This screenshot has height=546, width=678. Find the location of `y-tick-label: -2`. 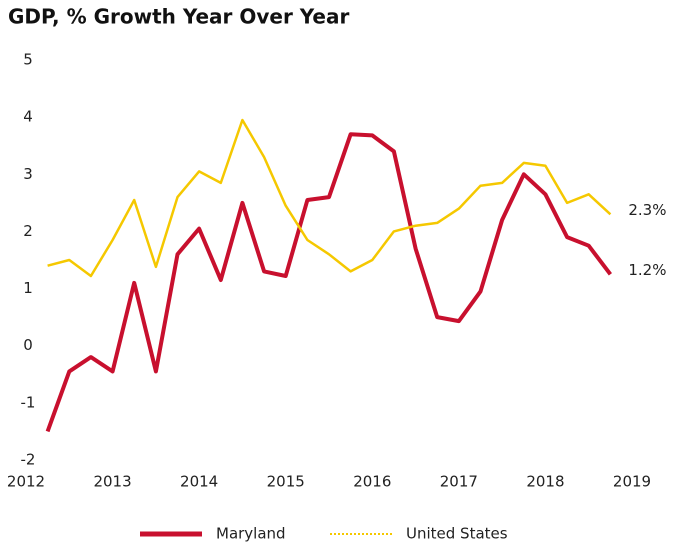

y-tick-label: -2 is located at coordinates (28, 460).